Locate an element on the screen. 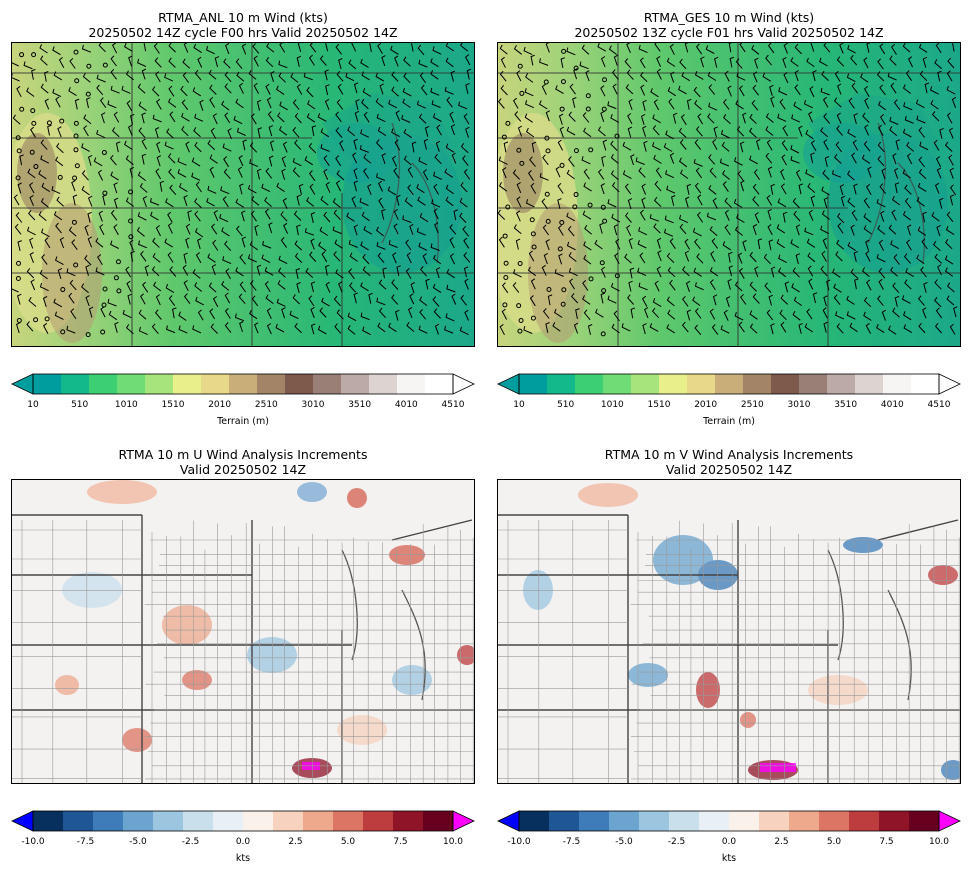 The image size is (972, 876). u-inc-title-line1: RTMA 10 m U Wind Analysis Increments is located at coordinates (243, 454).